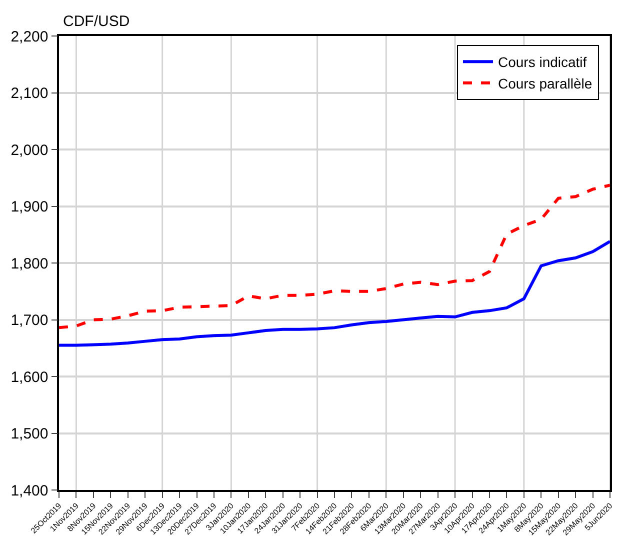 The height and width of the screenshot is (549, 627). Describe the element at coordinates (96, 21) in the screenshot. I see `y-axis-title: CDF/USD` at that location.